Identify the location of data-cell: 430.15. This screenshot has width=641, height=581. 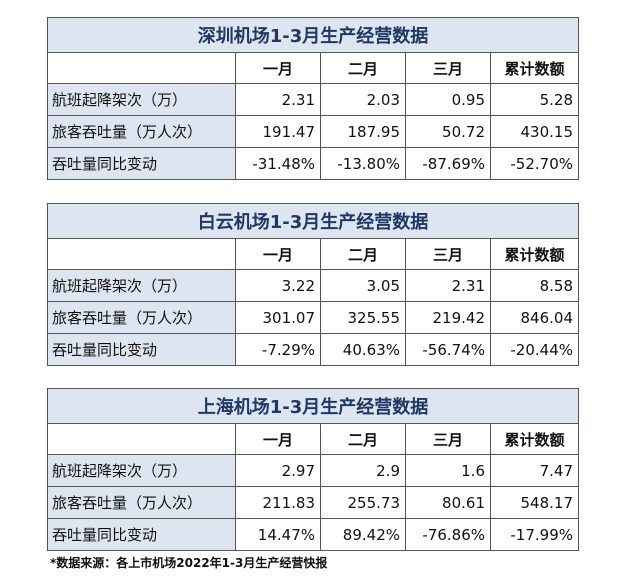
(534, 131).